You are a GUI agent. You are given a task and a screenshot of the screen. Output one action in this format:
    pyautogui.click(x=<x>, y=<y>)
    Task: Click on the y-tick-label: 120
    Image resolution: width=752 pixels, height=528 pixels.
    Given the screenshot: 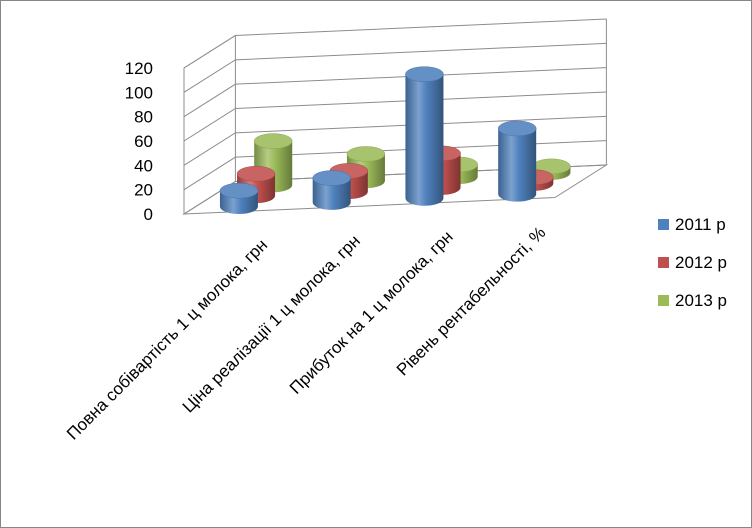 What is the action you would take?
    pyautogui.click(x=139, y=68)
    